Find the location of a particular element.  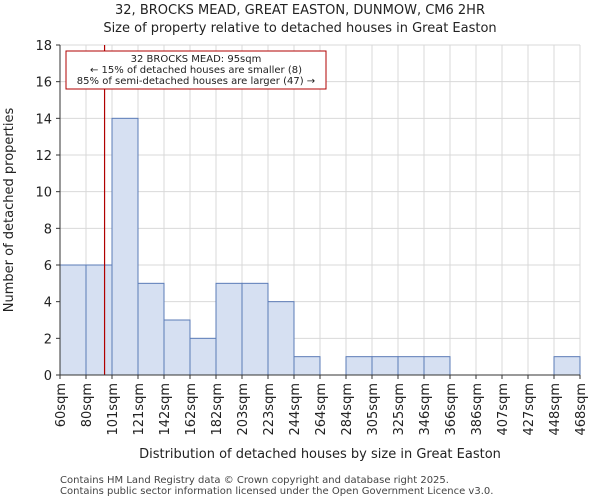

x-tick-label: 121sqm is located at coordinates (139, 409).